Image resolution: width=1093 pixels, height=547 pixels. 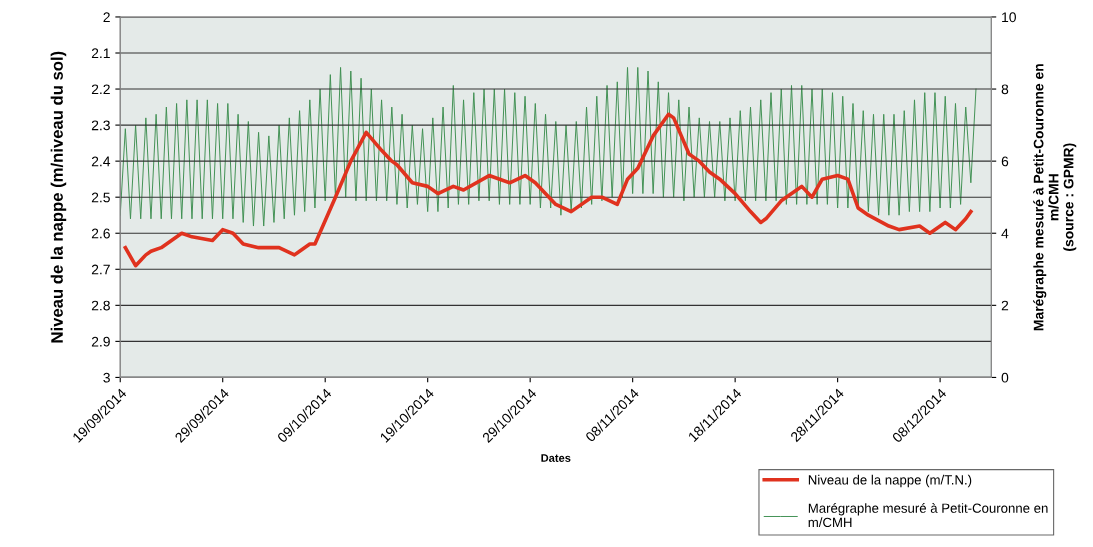 I want to click on y-tick-label: 2.7, so click(x=100, y=269).